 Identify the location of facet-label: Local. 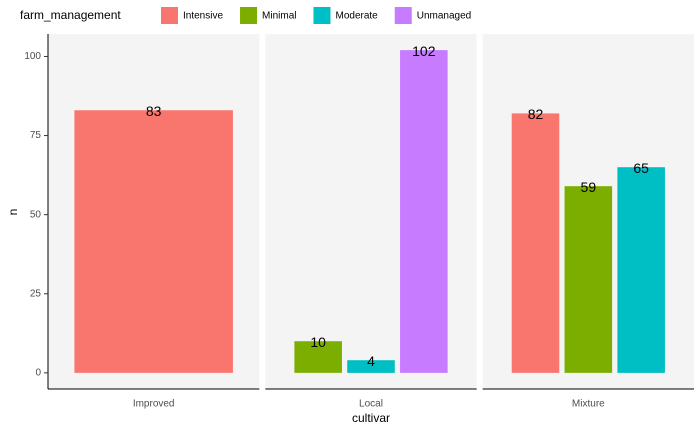
(371, 404).